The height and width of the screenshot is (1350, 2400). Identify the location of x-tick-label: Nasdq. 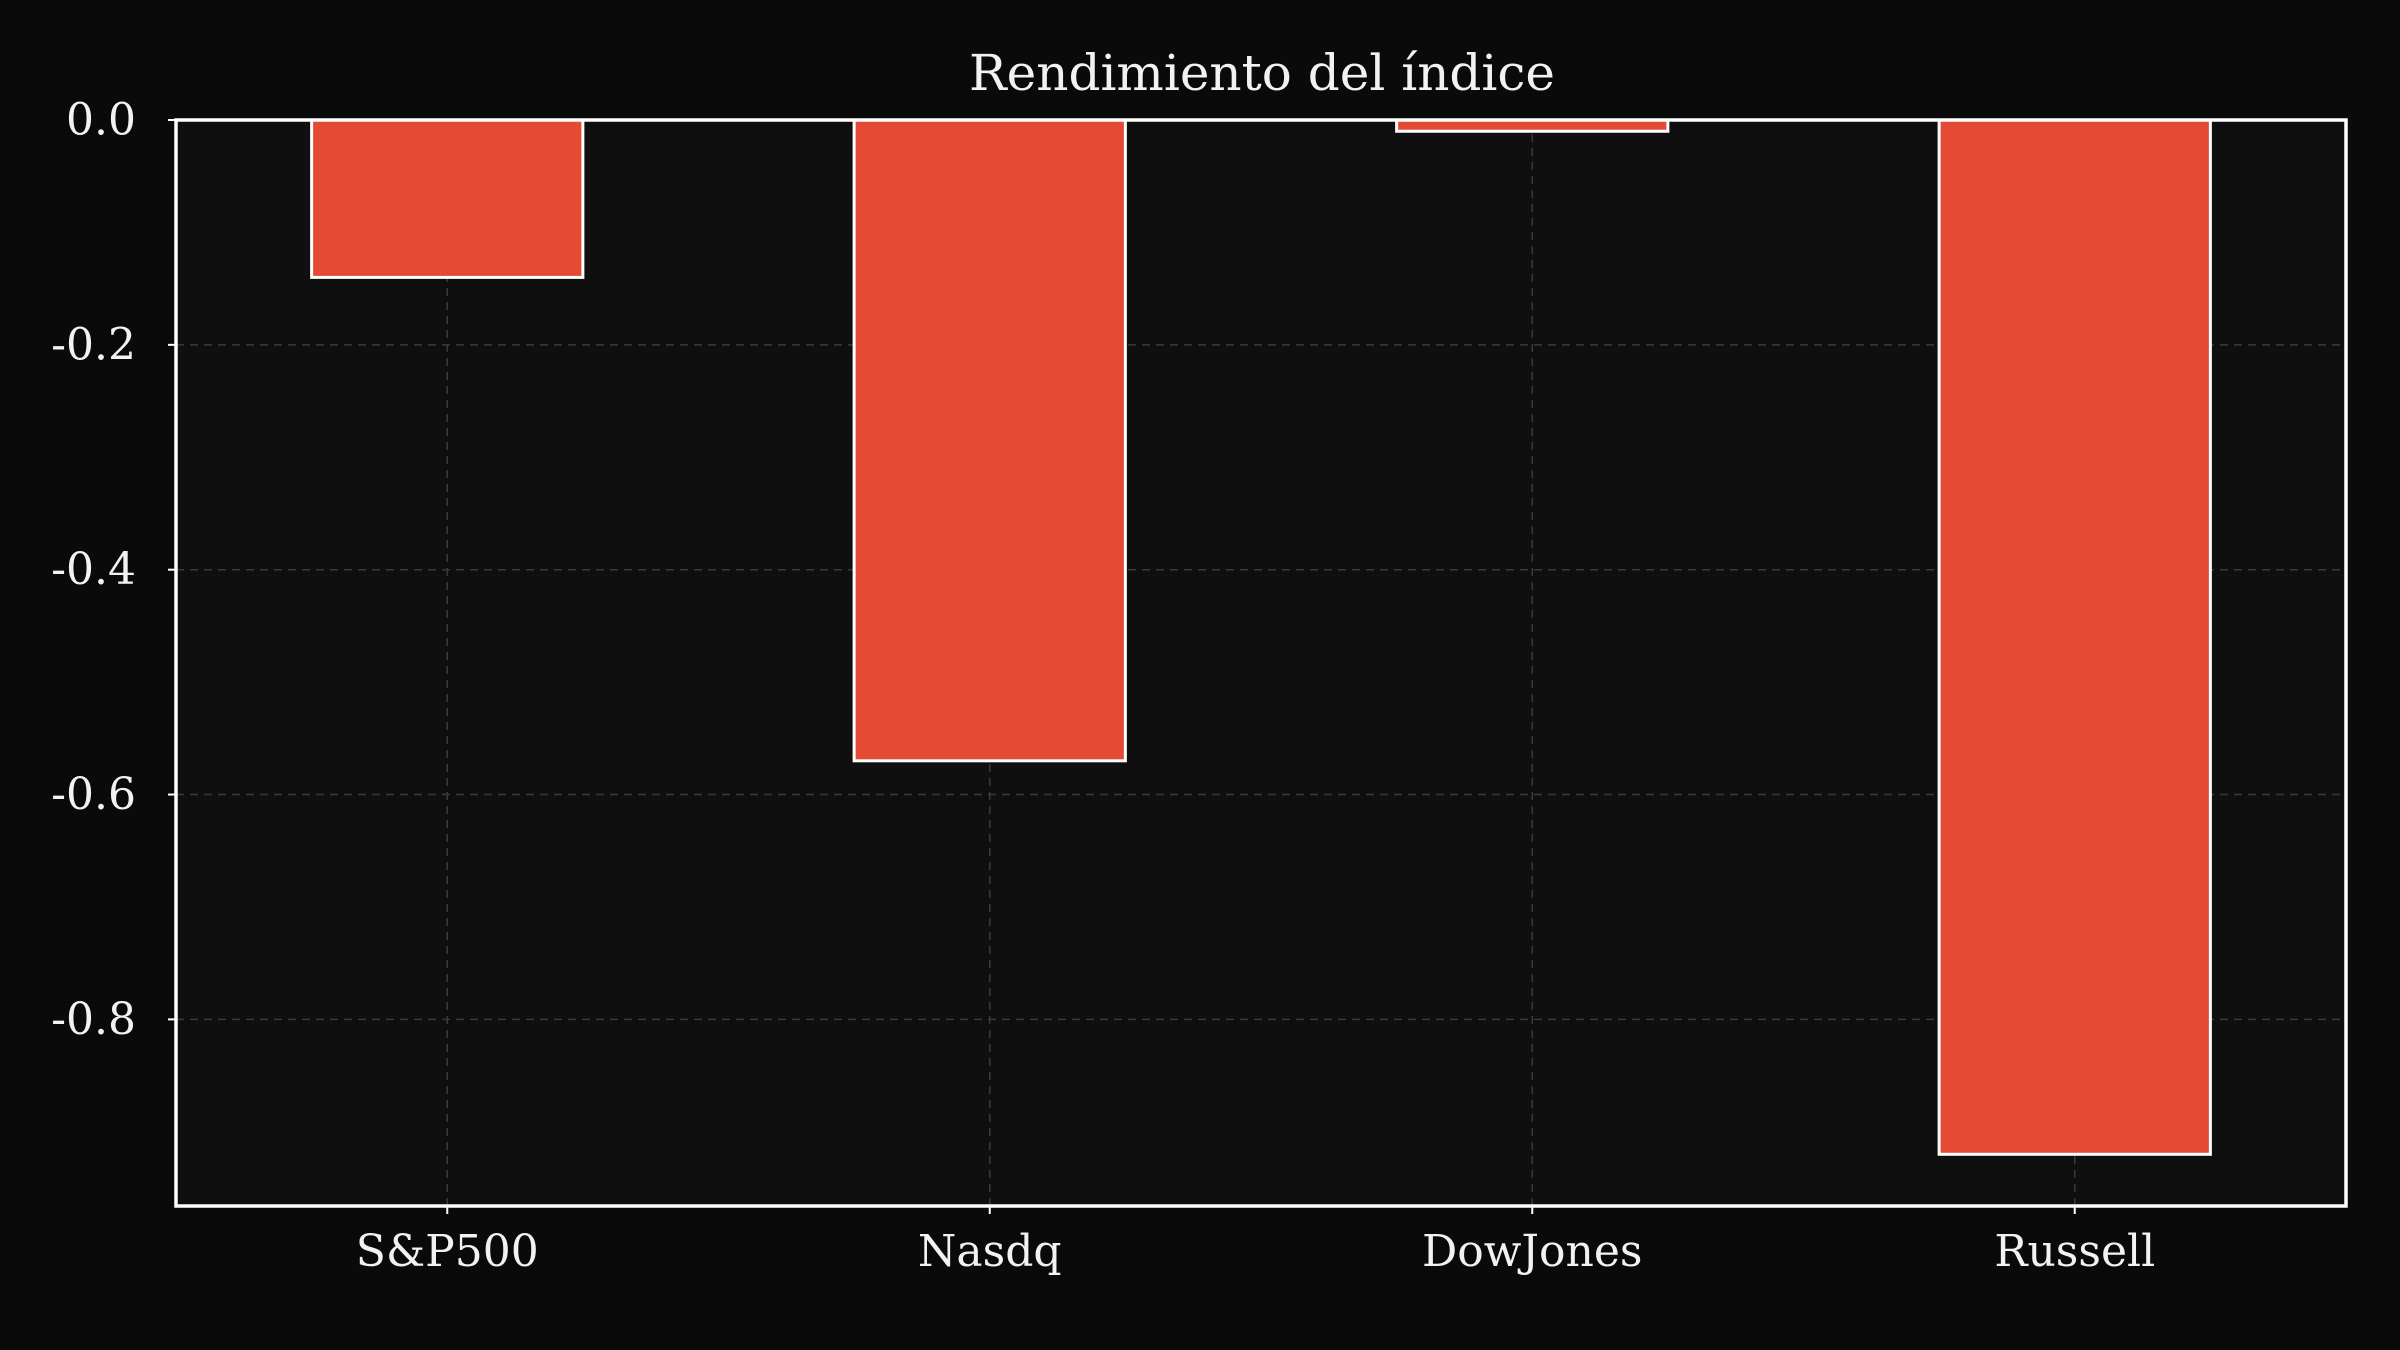
(990, 1251).